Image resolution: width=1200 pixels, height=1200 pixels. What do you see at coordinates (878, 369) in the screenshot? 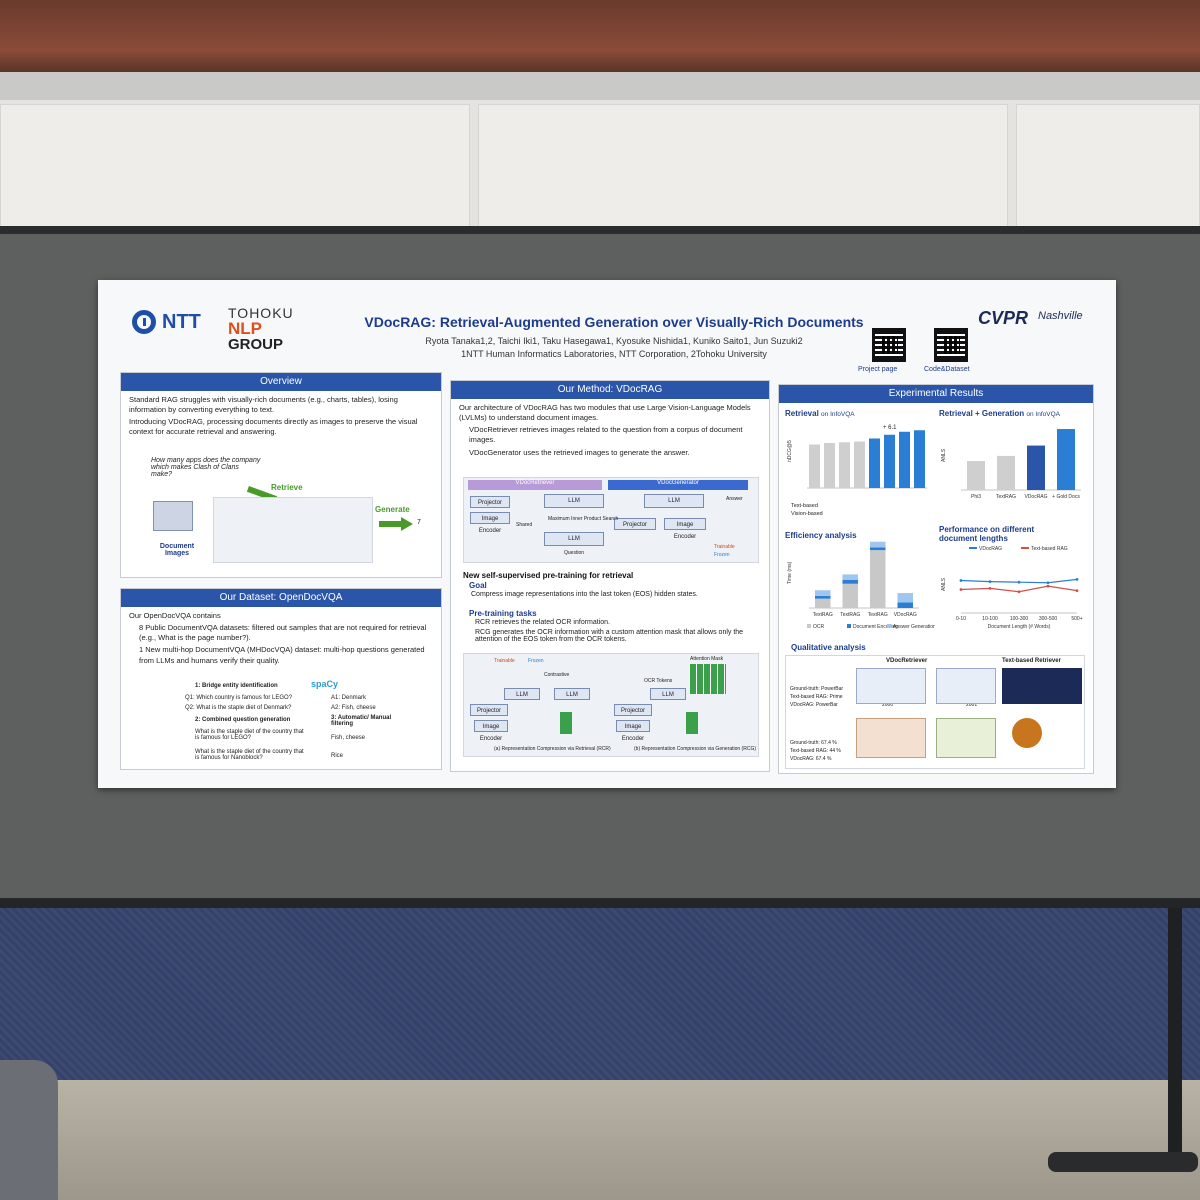
I see `qr-project-label: Project page` at bounding box center [878, 369].